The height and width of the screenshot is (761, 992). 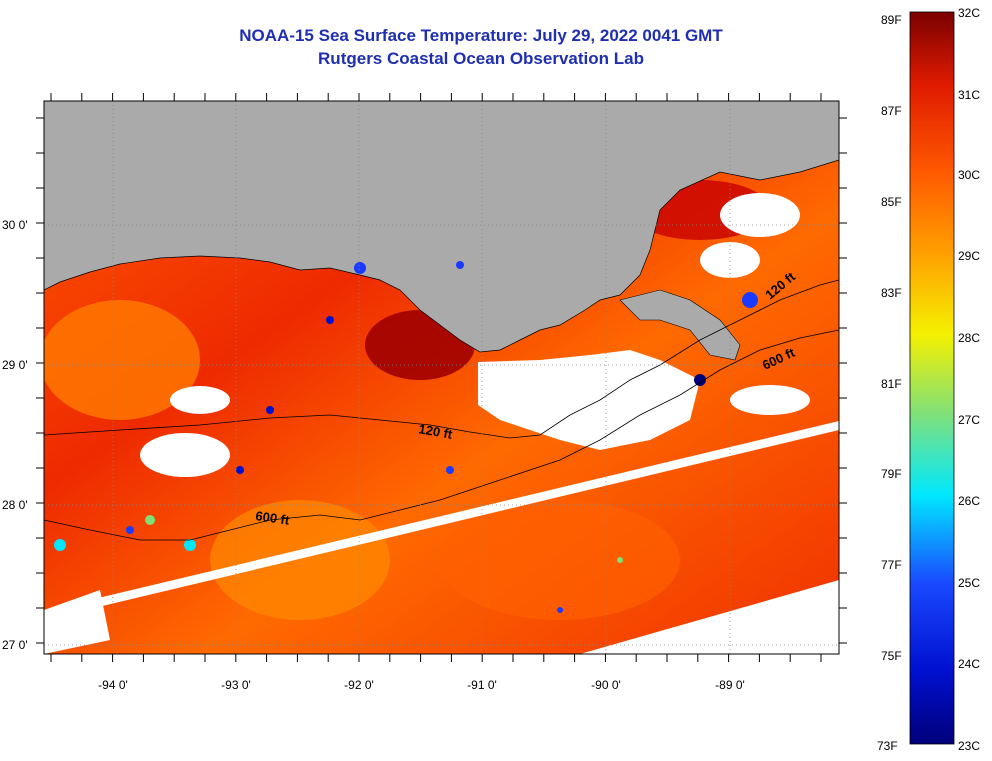 What do you see at coordinates (273, 518) in the screenshot?
I see `contour-label: 600 ft` at bounding box center [273, 518].